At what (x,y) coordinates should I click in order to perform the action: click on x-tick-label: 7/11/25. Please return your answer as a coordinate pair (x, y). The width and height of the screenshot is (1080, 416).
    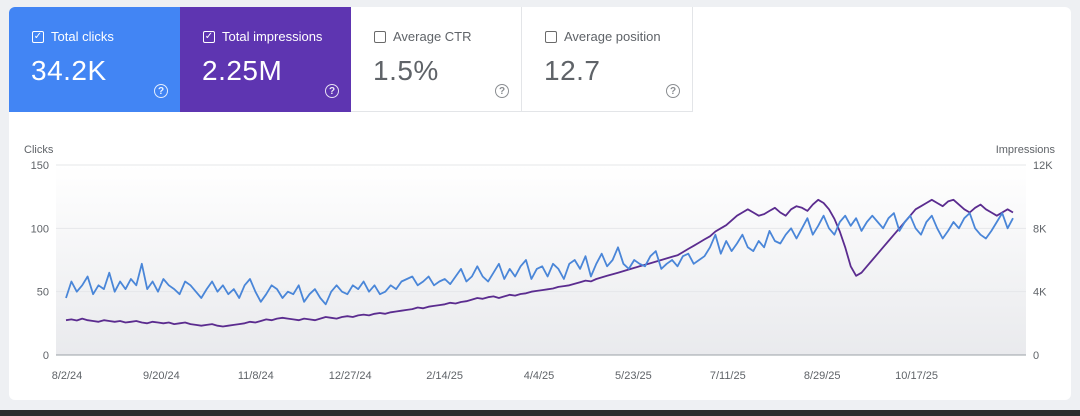
    Looking at the image, I should click on (728, 376).